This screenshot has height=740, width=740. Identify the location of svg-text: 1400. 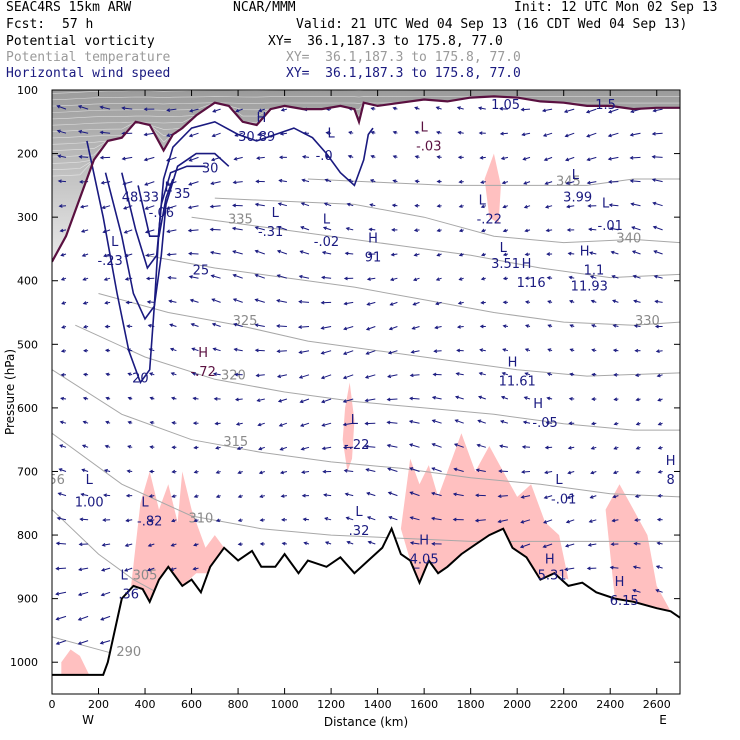
(378, 704).